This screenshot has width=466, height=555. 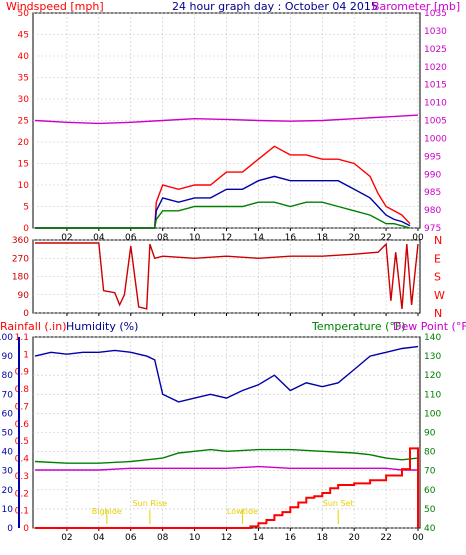 What do you see at coordinates (22, 494) in the screenshot?
I see `y-left-tick-label: 0.2` at bounding box center [22, 494].